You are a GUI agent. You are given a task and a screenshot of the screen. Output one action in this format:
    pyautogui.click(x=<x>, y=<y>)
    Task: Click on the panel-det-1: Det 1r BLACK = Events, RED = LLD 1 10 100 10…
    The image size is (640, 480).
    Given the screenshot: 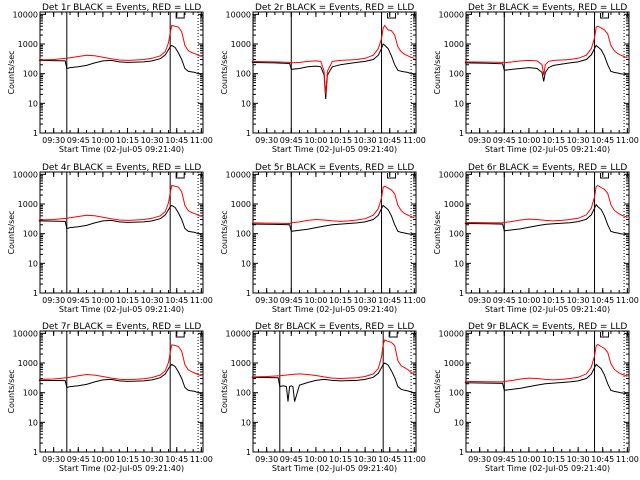 What is the action you would take?
    pyautogui.click(x=110, y=78)
    